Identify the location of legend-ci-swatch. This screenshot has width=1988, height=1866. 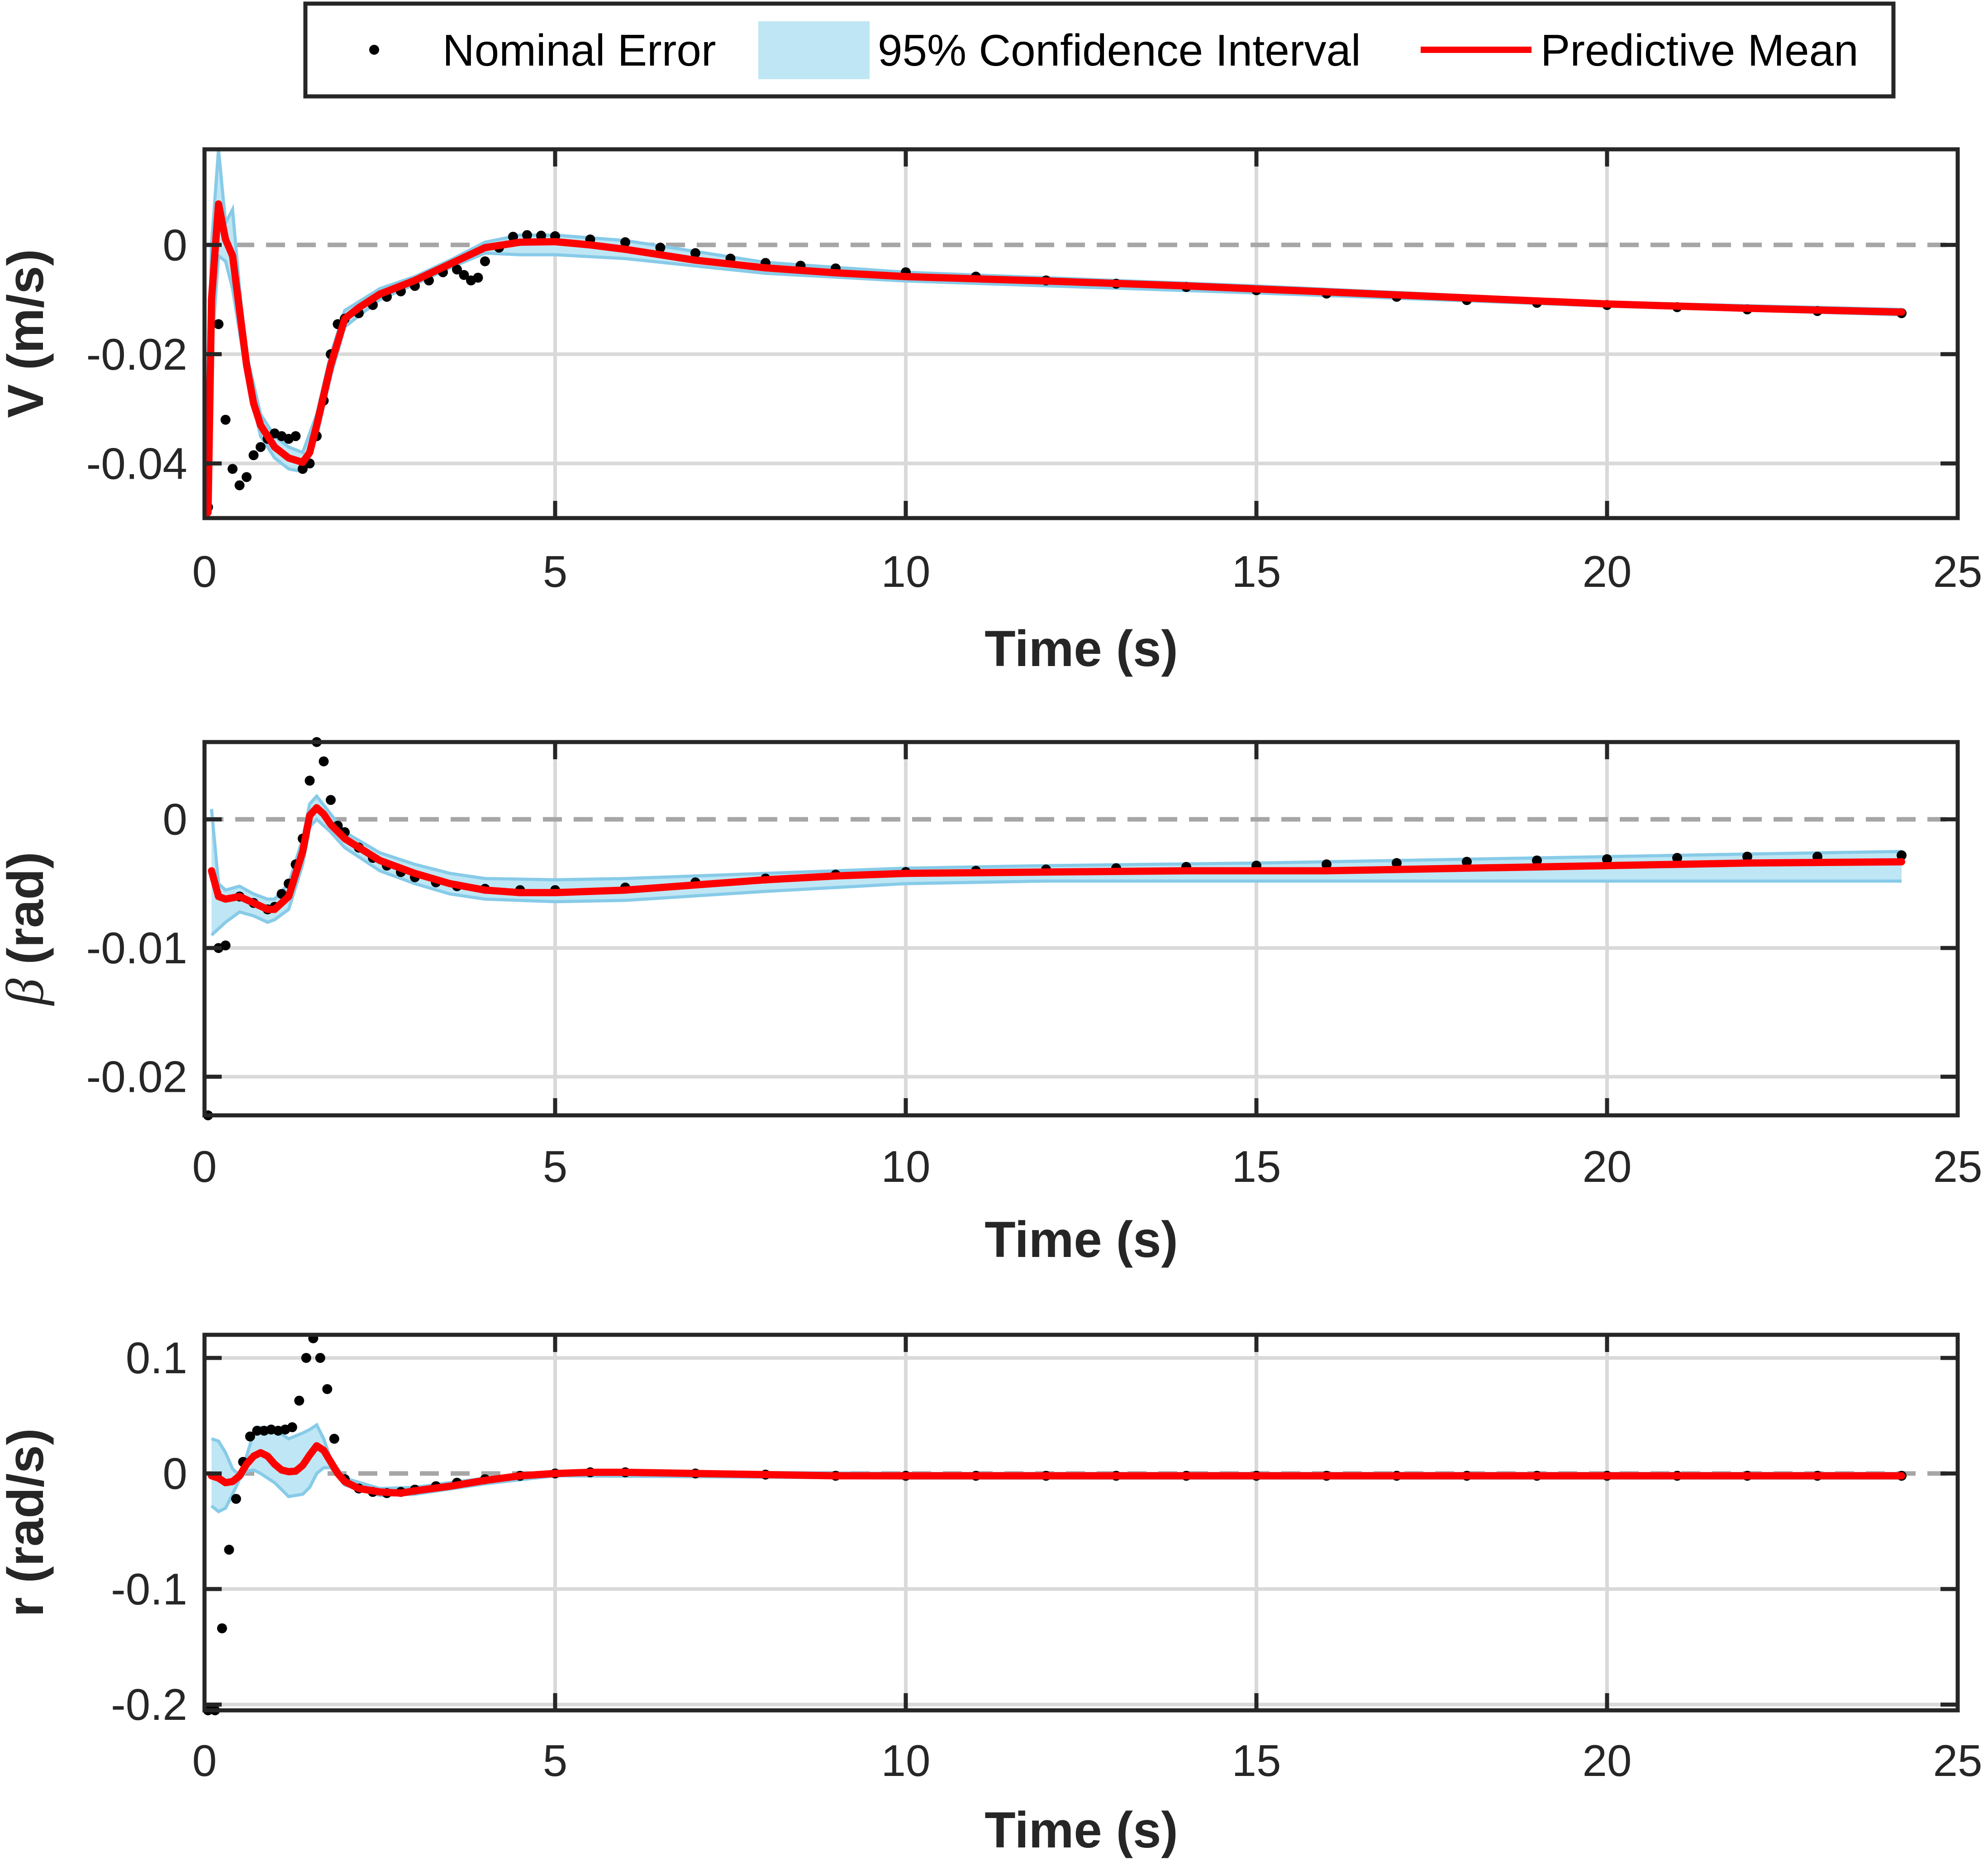
(814, 50).